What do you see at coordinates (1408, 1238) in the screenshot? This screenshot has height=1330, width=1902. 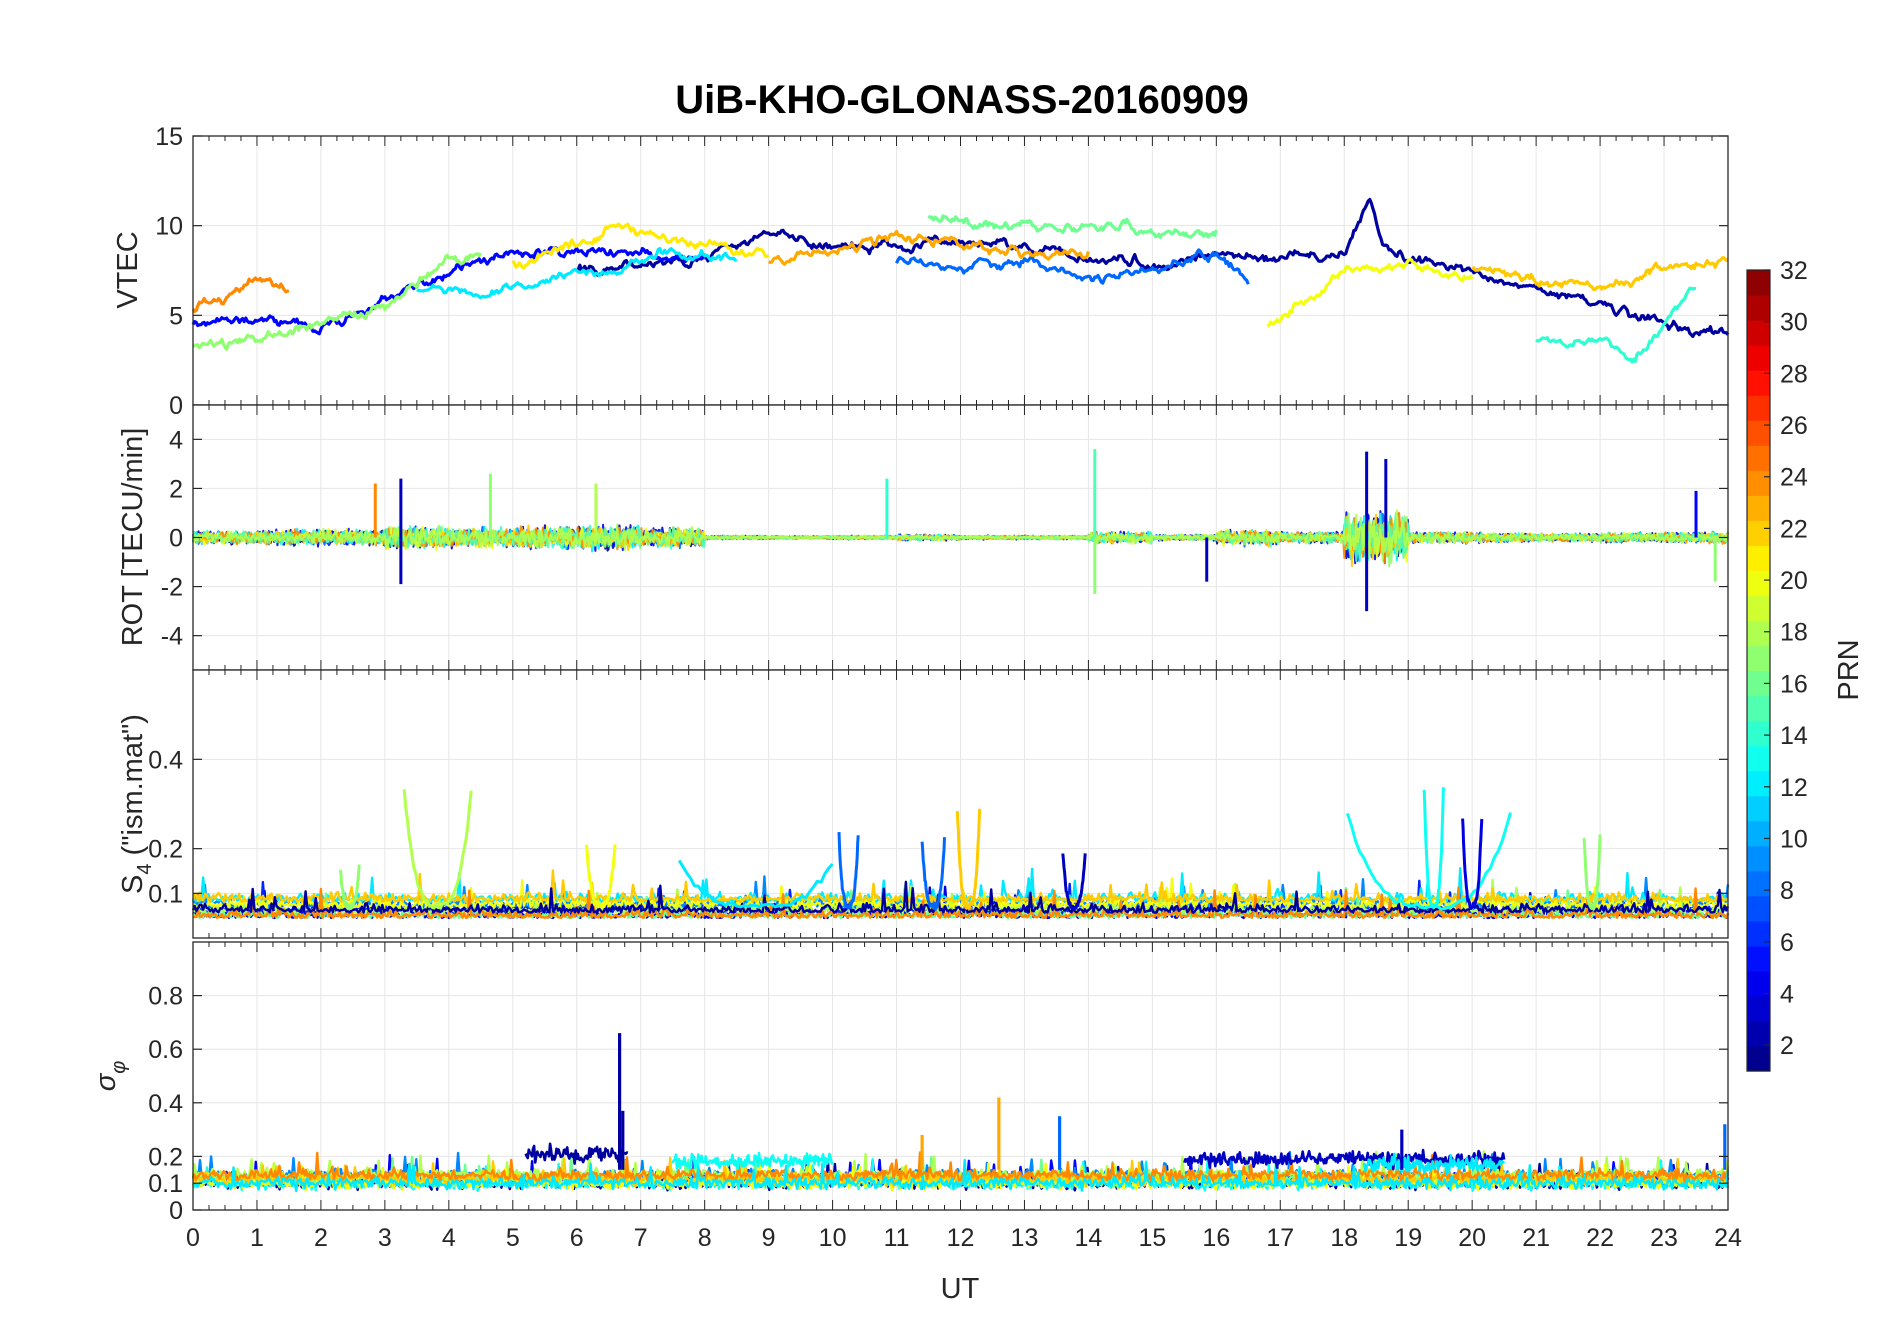 I see `x-tick-label: 19` at bounding box center [1408, 1238].